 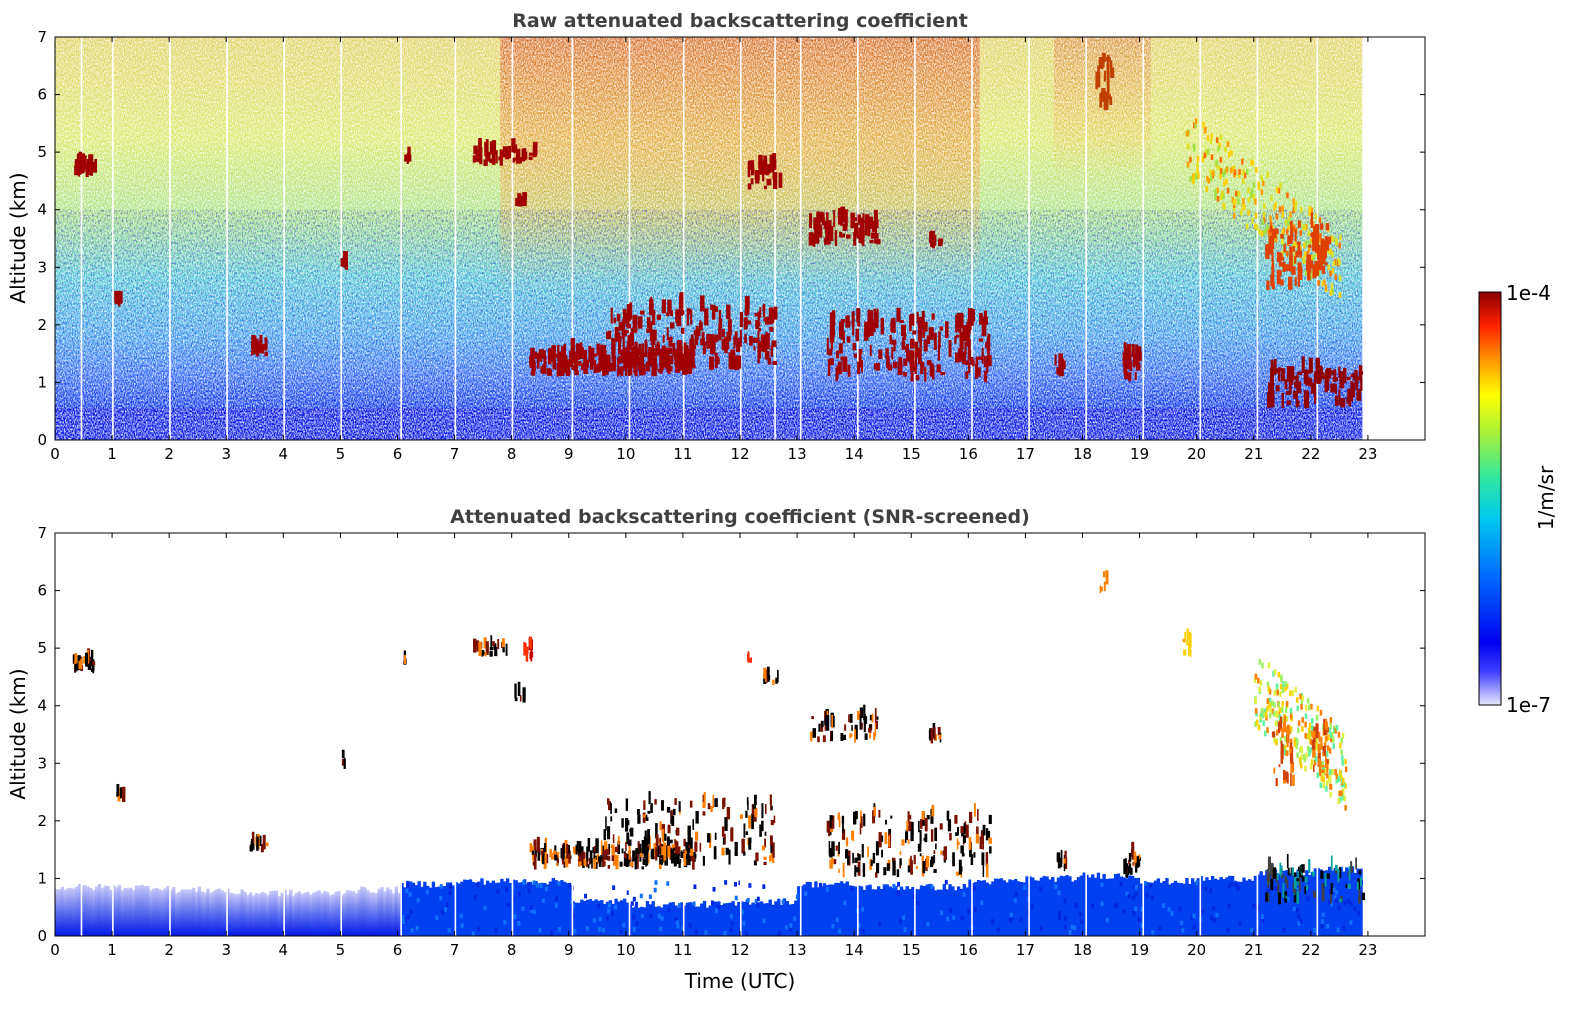 What do you see at coordinates (42, 210) in the screenshot?
I see `y-tick-label: 4` at bounding box center [42, 210].